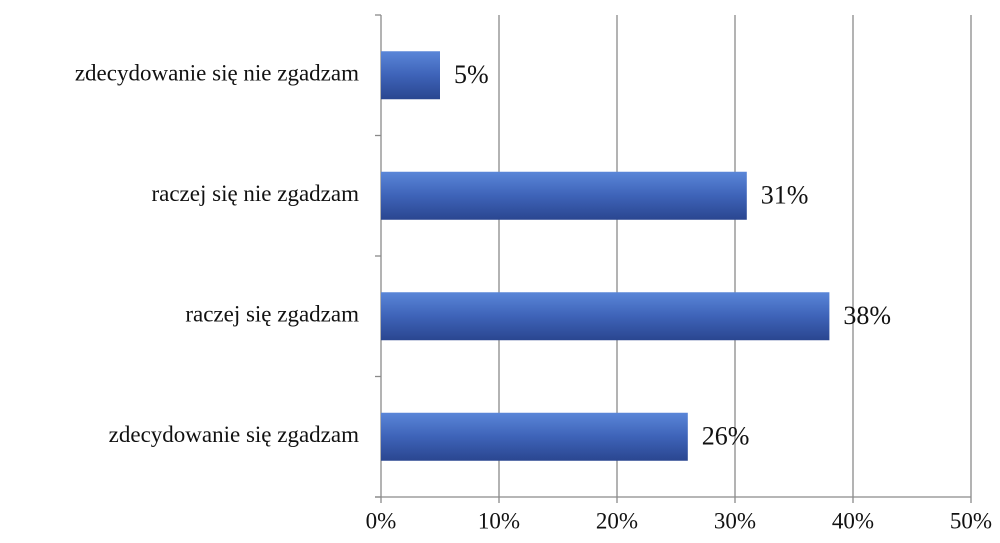 This screenshot has width=1000, height=543. What do you see at coordinates (255, 193) in the screenshot?
I see `y-tick-label: raczej się nie zgadzam` at bounding box center [255, 193].